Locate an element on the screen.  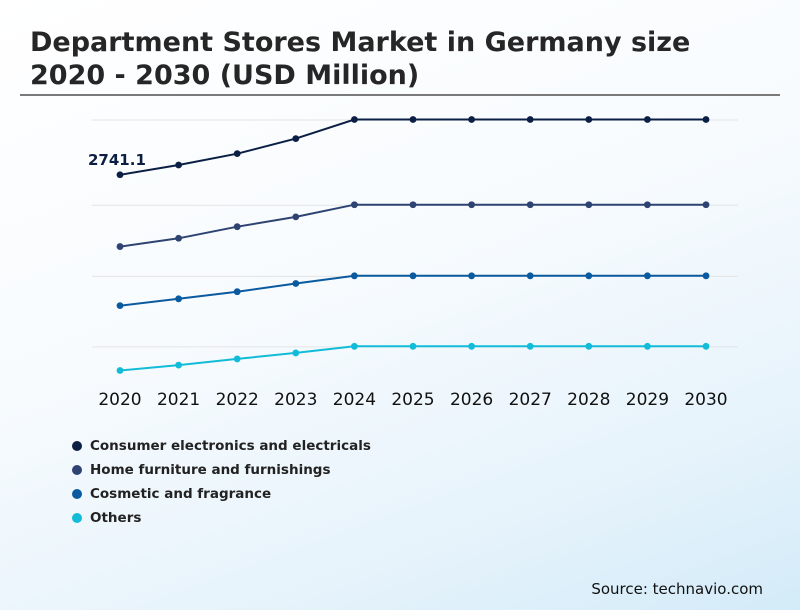
data-point-consumer-2027 is located at coordinates (530, 119).